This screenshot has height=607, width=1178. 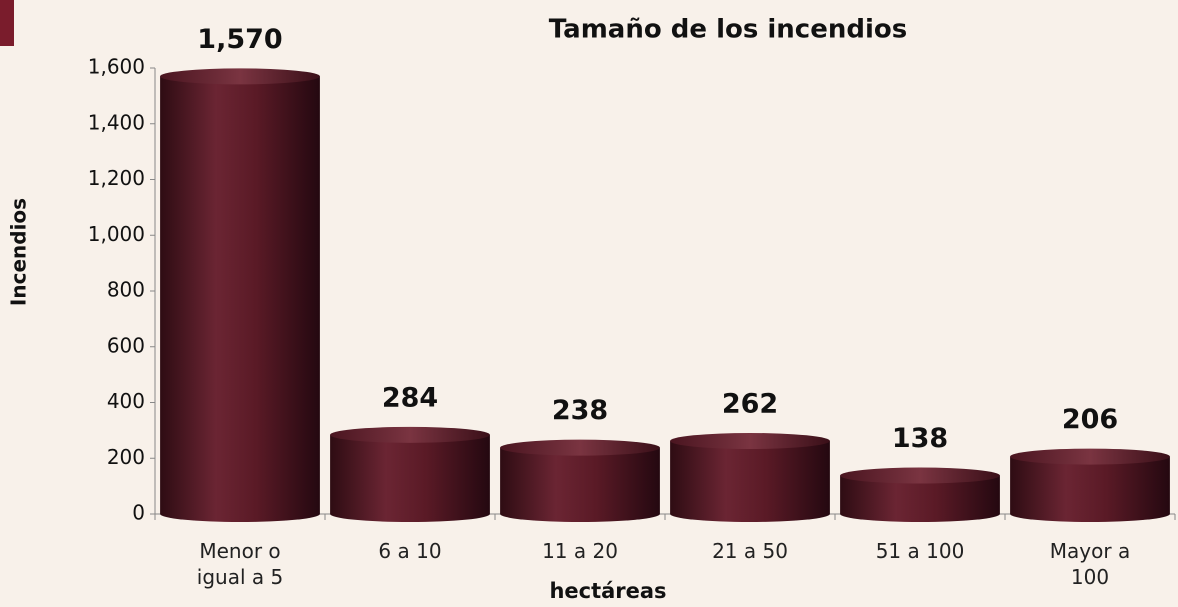 I want to click on x-tick-label: 11 a 20, so click(x=580, y=551).